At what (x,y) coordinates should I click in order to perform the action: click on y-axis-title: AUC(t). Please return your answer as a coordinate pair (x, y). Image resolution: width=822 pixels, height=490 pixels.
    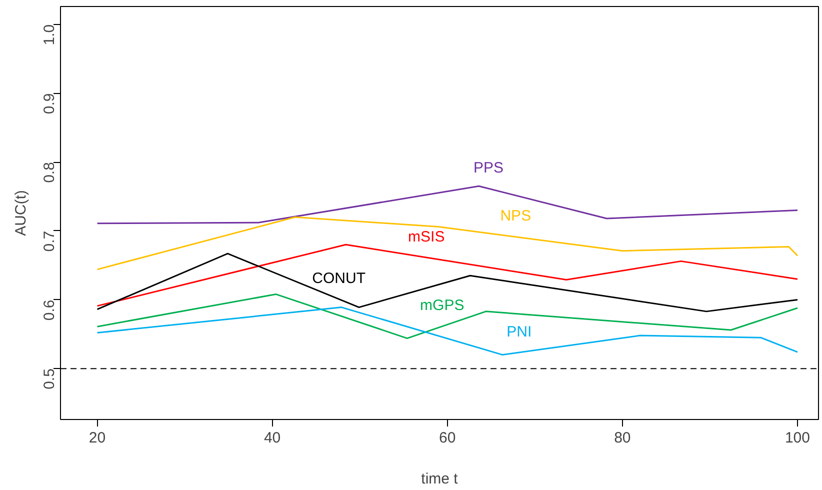
    Looking at the image, I should click on (21, 213).